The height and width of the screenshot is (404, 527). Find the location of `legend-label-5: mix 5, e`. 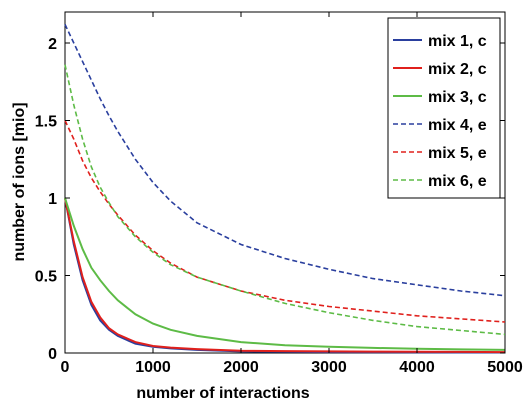

legend-label-5: mix 5, e is located at coordinates (457, 153).